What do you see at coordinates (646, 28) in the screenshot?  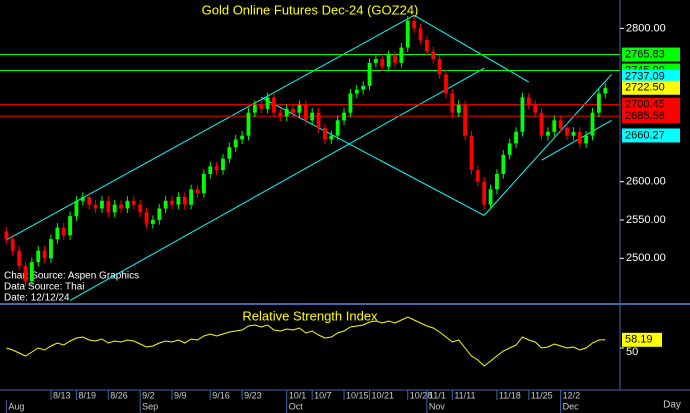 I see `y-tick-label: 2800.00` at bounding box center [646, 28].